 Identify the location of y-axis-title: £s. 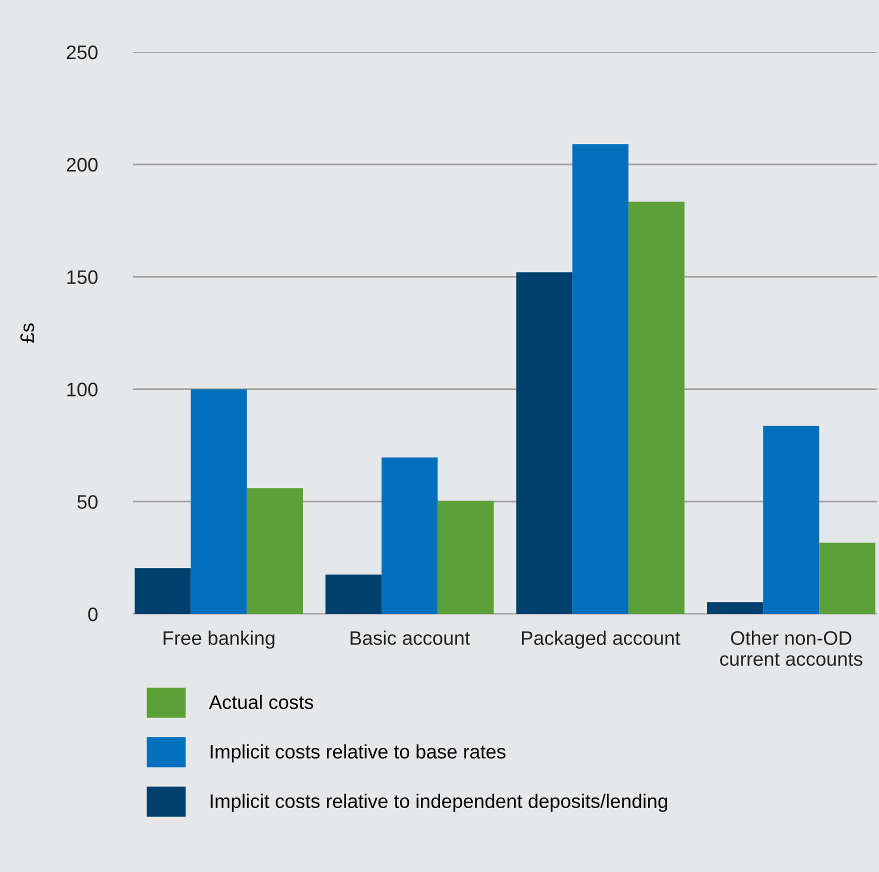
(27, 333).